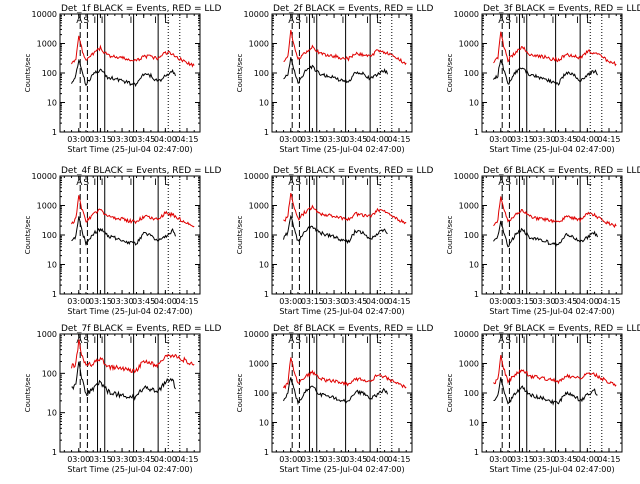 The width and height of the screenshot is (640, 484). What do you see at coordinates (141, 329) in the screenshot?
I see `panel-title: Det_7f BLACK = Events, RED = LLD` at bounding box center [141, 329].